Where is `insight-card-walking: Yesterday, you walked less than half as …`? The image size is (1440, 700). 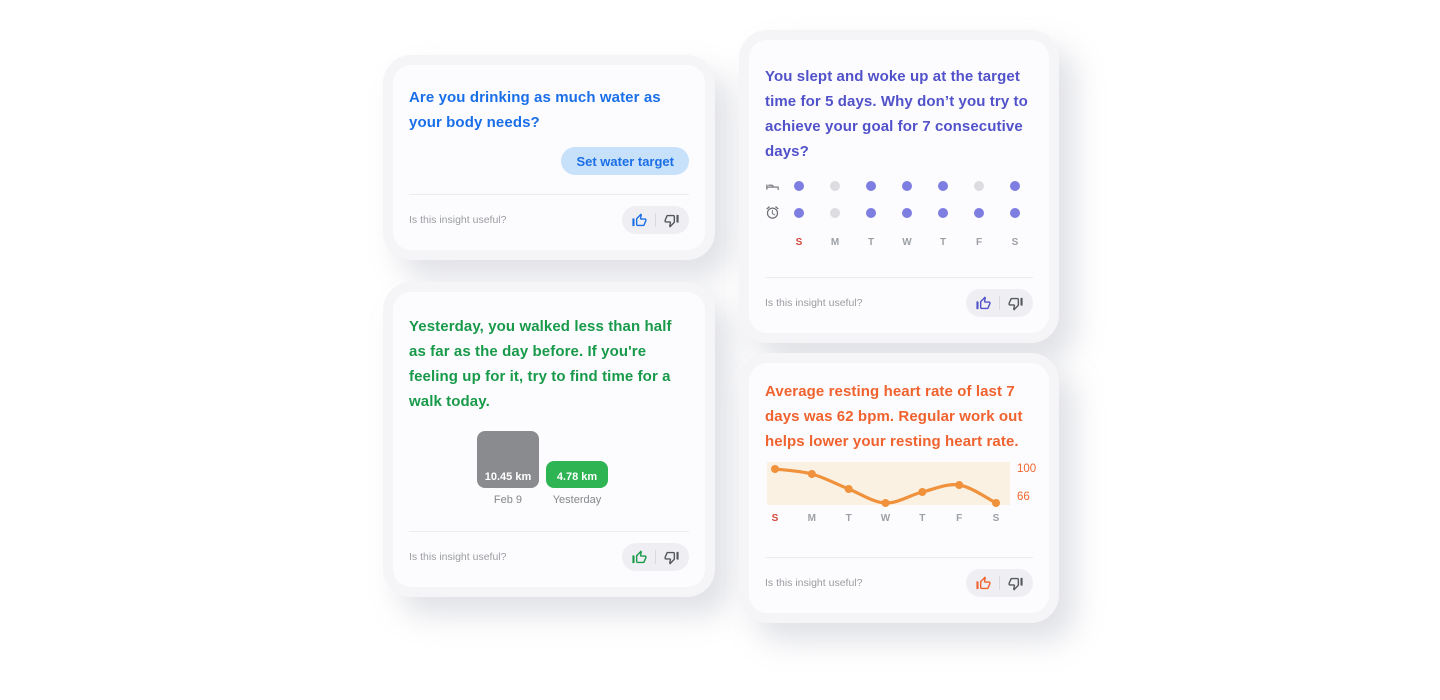 insight-card-walking: Yesterday, you walked less than half as … is located at coordinates (549, 439).